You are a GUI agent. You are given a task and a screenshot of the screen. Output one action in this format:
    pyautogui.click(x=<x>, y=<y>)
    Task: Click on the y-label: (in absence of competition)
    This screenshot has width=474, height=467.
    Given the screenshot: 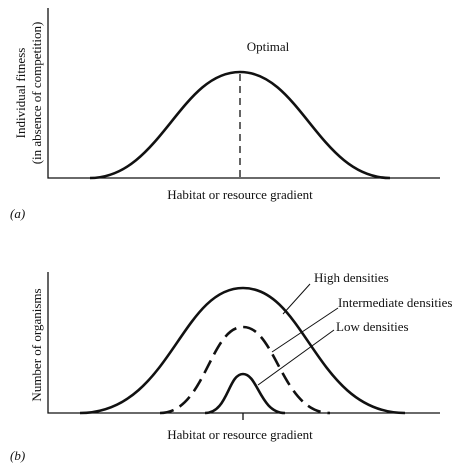 What is the action you would take?
    pyautogui.click(x=36, y=93)
    